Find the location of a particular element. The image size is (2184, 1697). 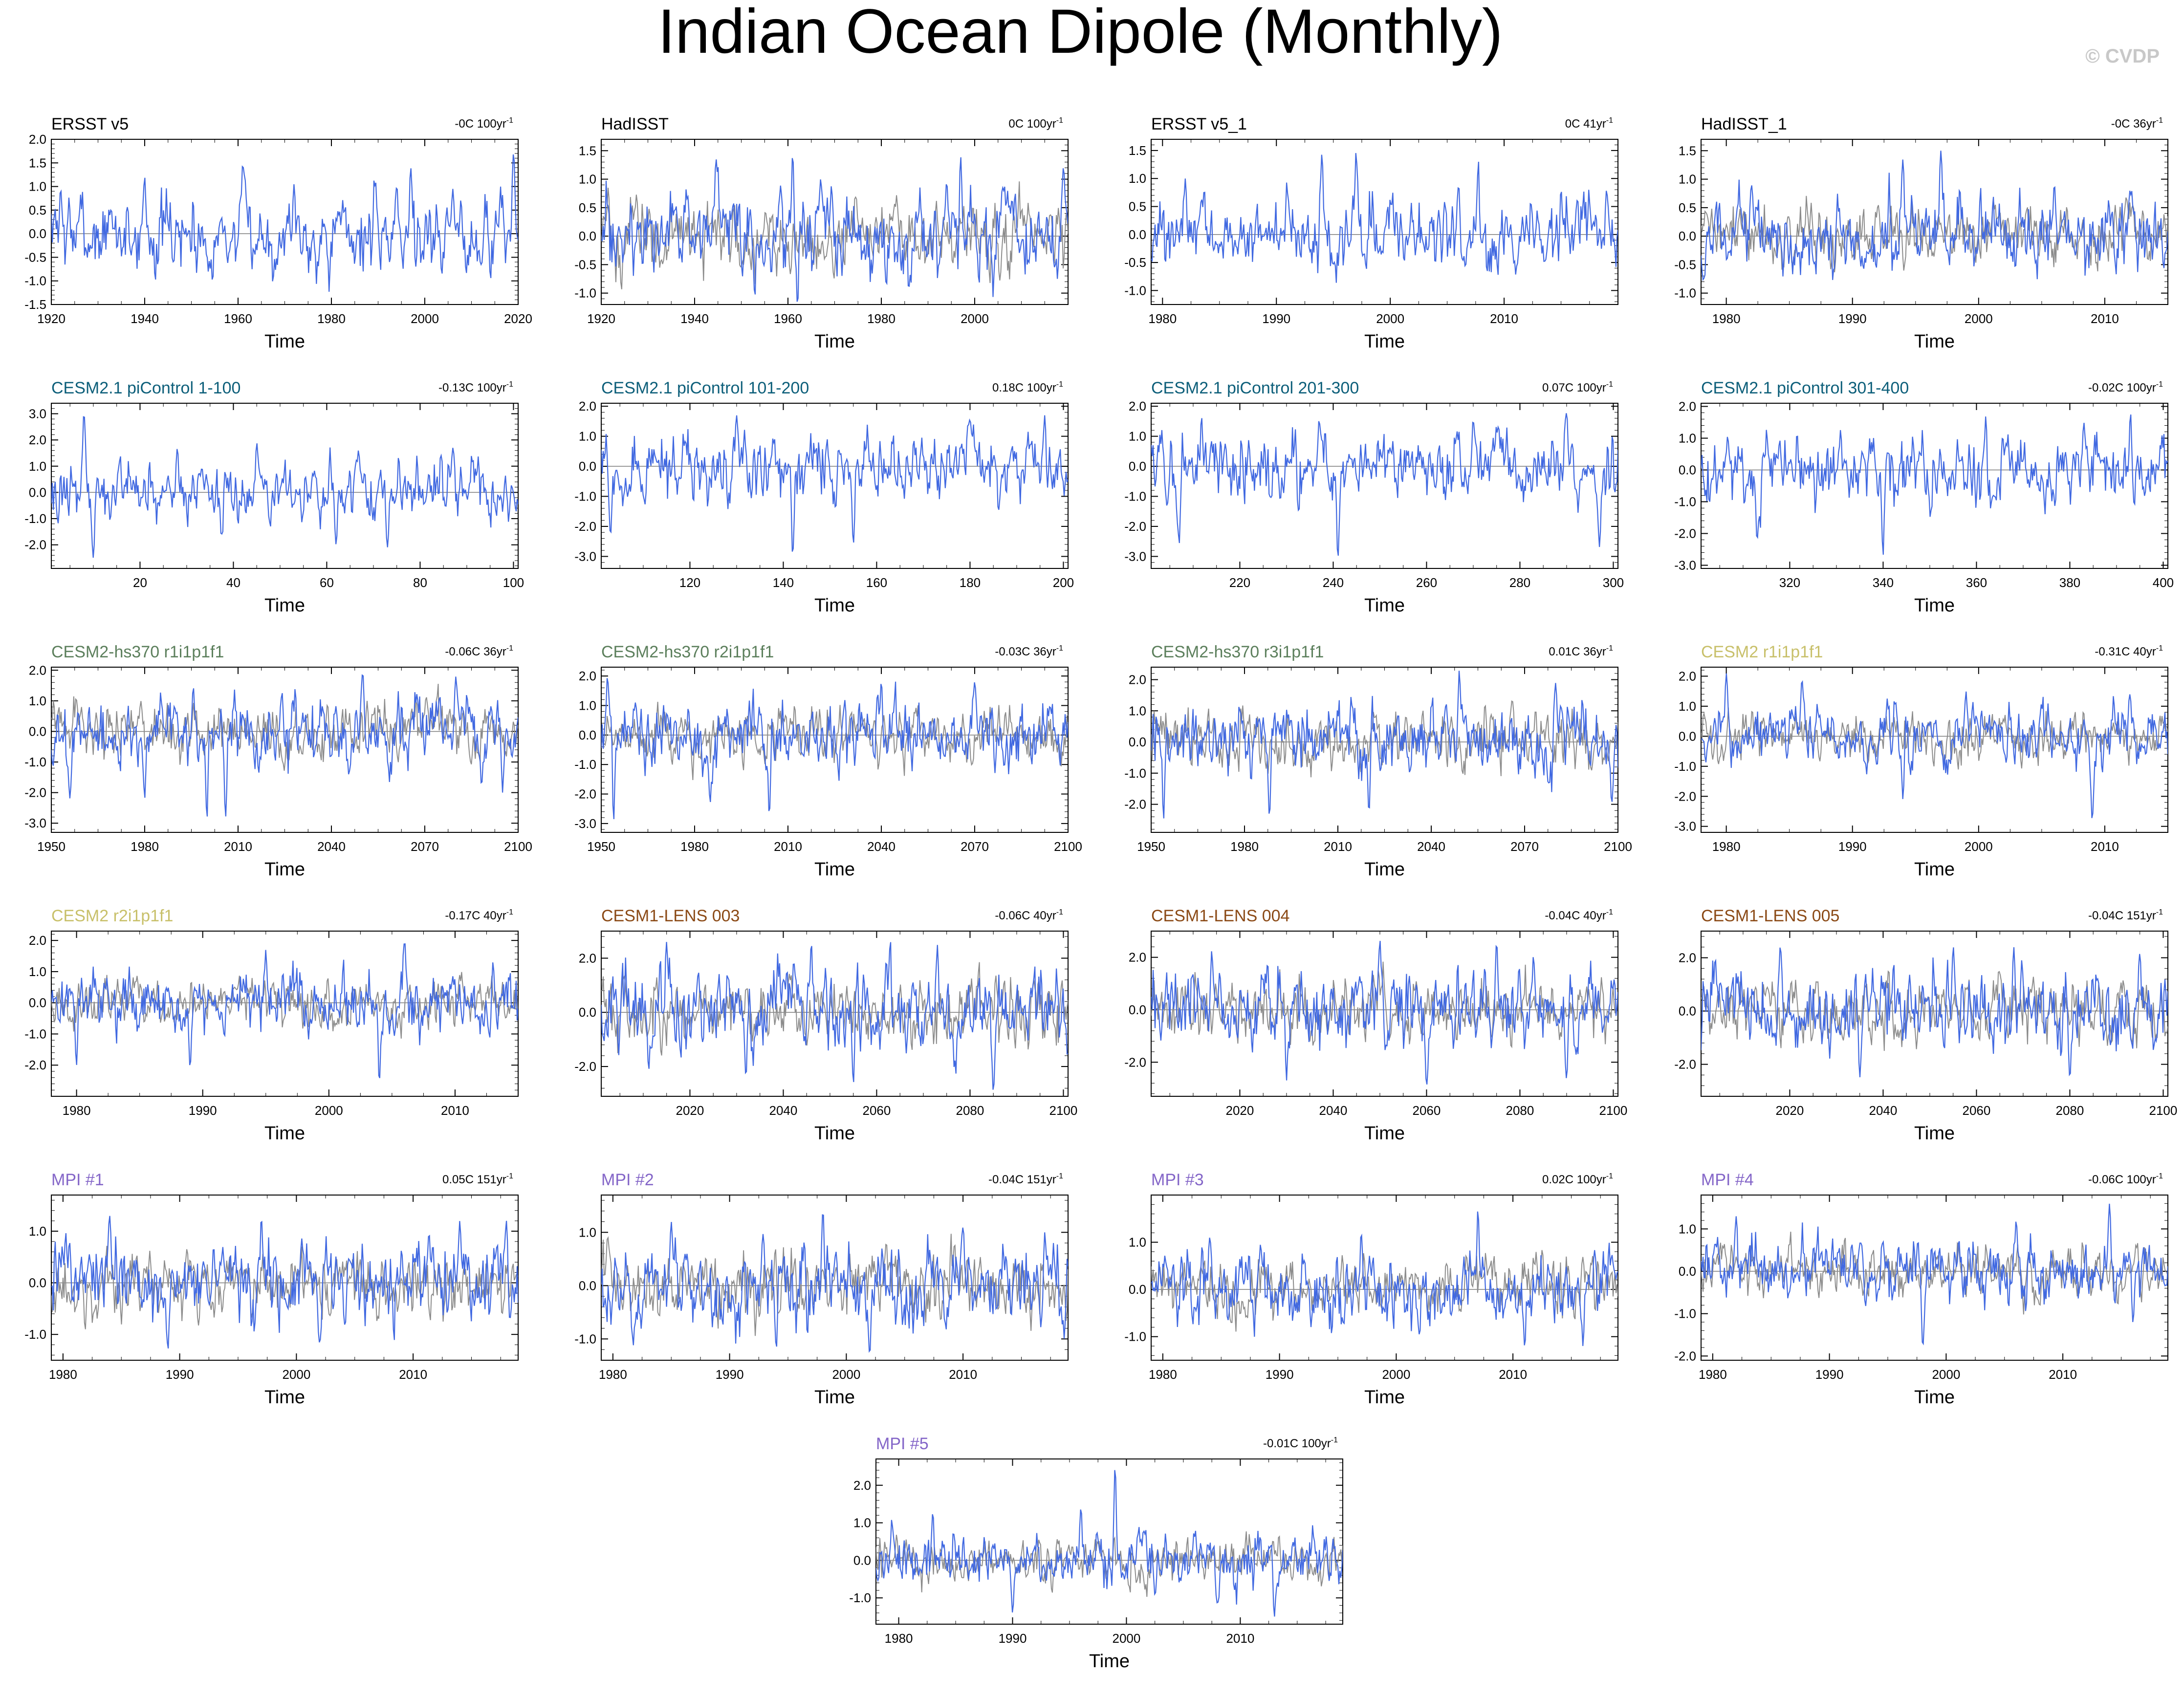

panel-title: MPI #5 is located at coordinates (902, 1444).